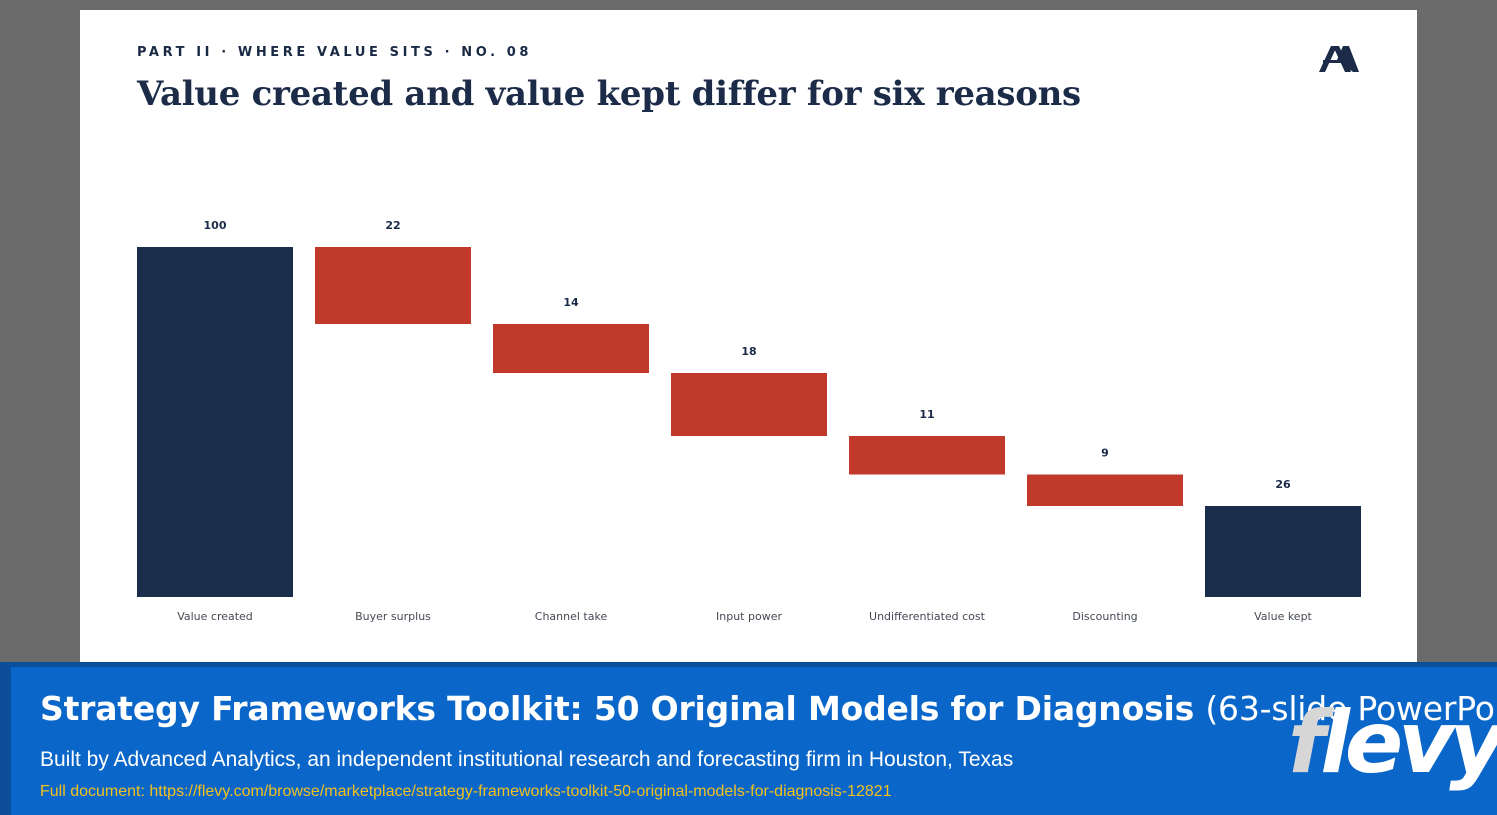 The height and width of the screenshot is (815, 1497). Describe the element at coordinates (1339, 59) in the screenshot. I see `mountain-monogram-logo-icon` at that location.